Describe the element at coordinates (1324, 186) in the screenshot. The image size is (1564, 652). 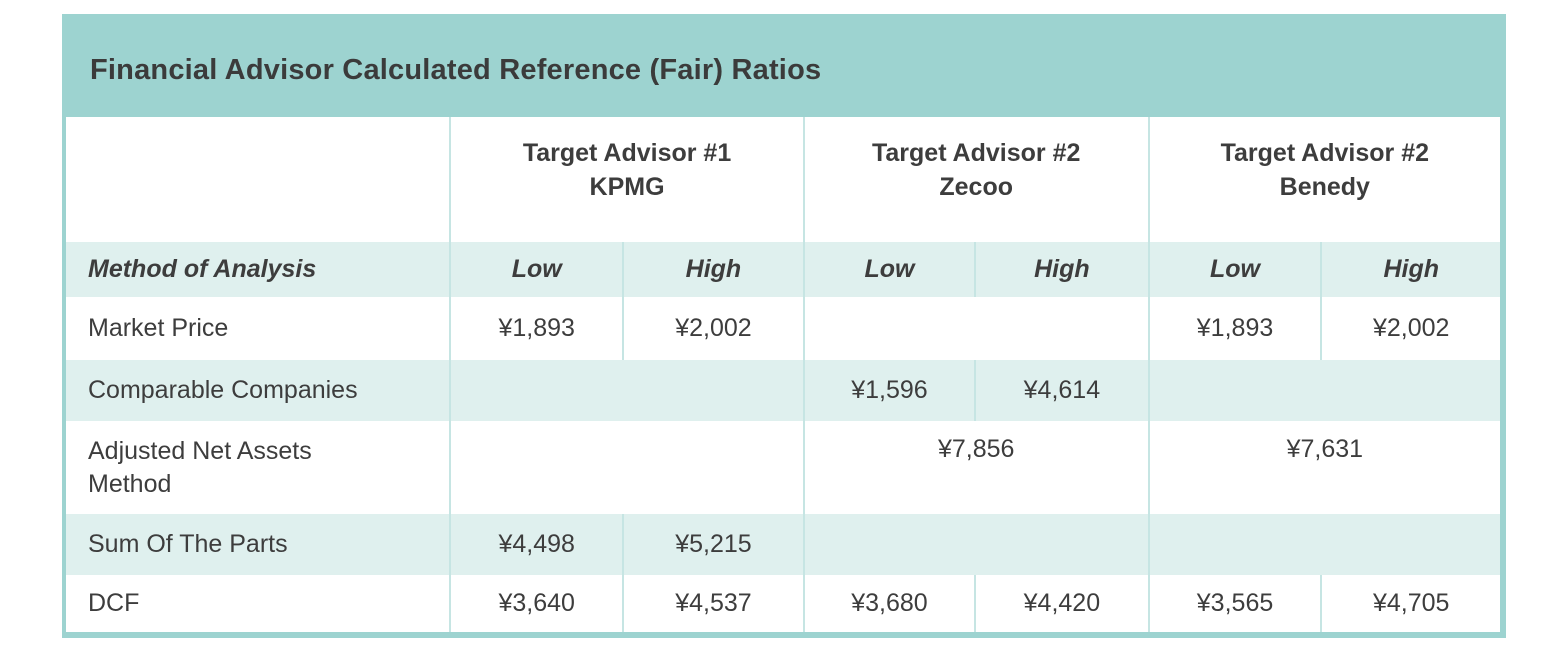
I see `group-header-benedy-line2: Benedy` at that location.